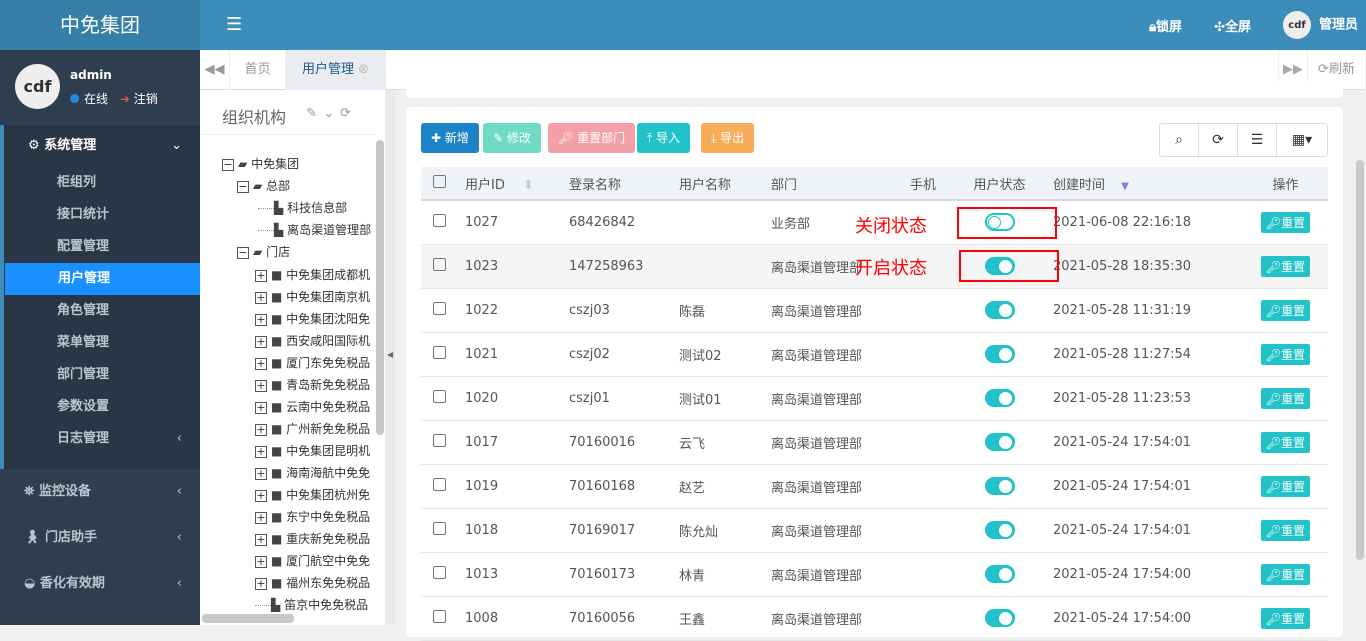 Image resolution: width=1366 pixels, height=641 pixels. I want to click on columns-icon: ▦▾, so click(1302, 140).